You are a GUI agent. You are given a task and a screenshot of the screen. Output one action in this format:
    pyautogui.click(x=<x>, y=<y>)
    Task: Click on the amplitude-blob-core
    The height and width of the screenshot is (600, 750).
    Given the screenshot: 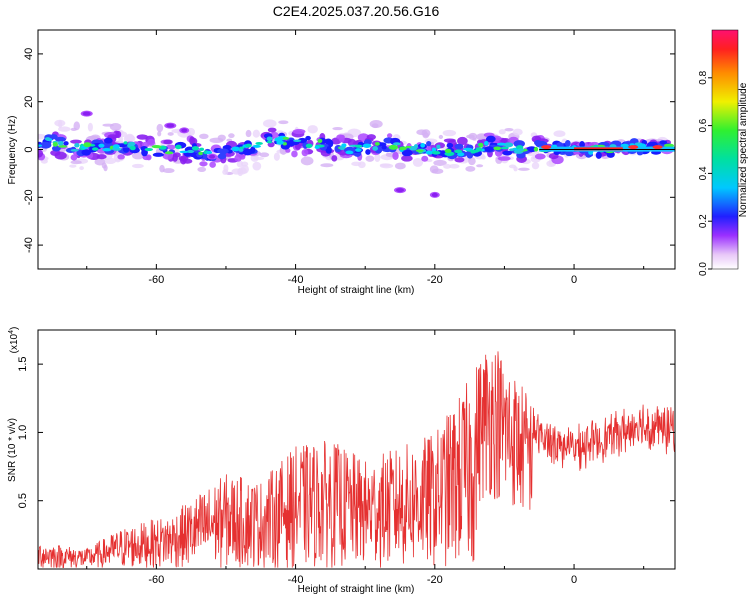 What is the action you would take?
    pyautogui.click(x=170, y=125)
    